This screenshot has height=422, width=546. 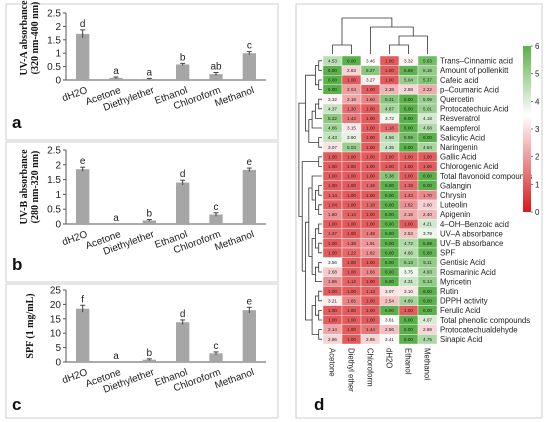 I want to click on colorbar-tick-label: 0, so click(x=537, y=212).